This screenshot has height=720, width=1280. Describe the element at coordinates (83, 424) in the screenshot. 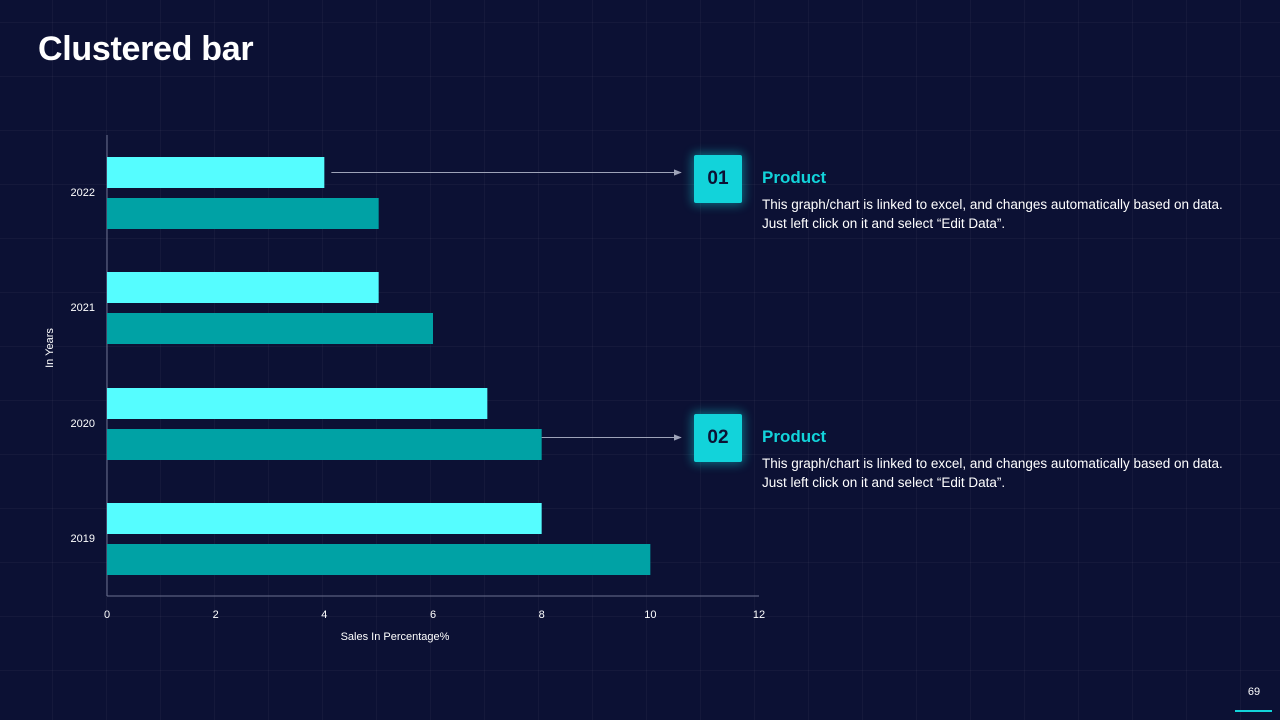

I see `y-tick-label-2020: 2020` at that location.